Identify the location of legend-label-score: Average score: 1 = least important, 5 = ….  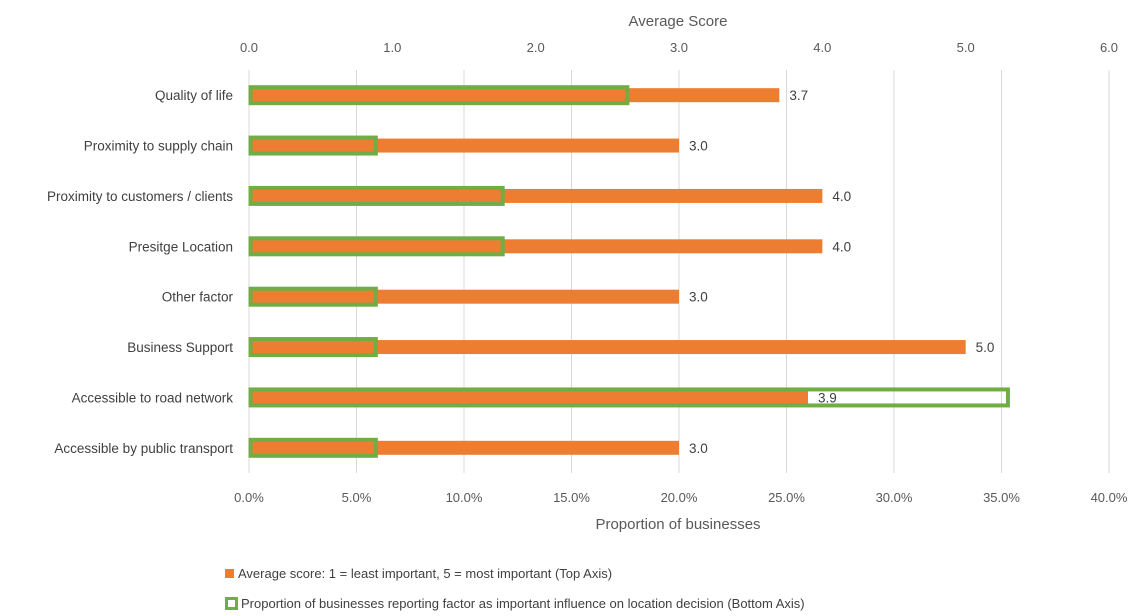
(425, 573).